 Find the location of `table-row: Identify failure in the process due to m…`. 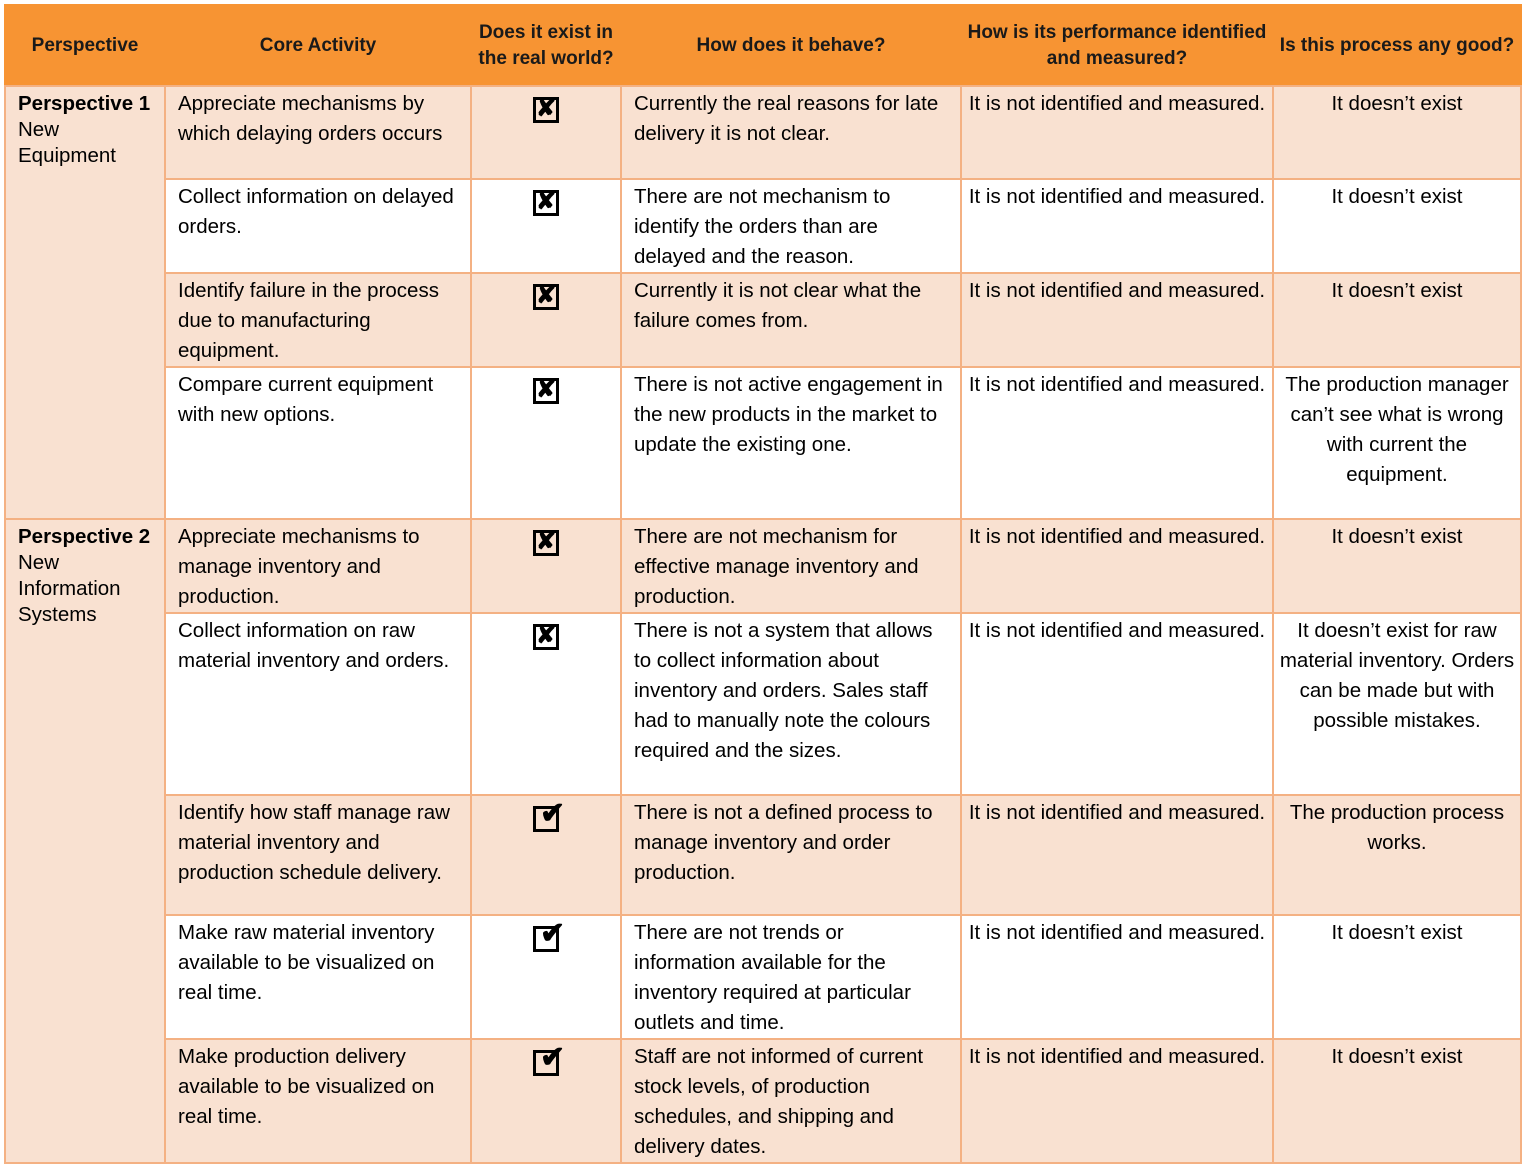

table-row: Identify failure in the process due to m… is located at coordinates (763, 320).